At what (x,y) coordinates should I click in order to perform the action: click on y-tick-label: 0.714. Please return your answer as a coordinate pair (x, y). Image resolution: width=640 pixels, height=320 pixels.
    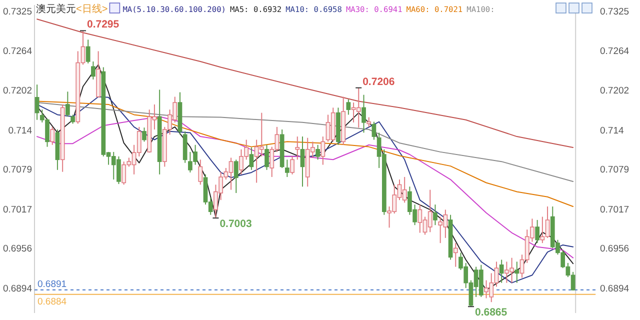
    Looking at the image, I should click on (20, 130).